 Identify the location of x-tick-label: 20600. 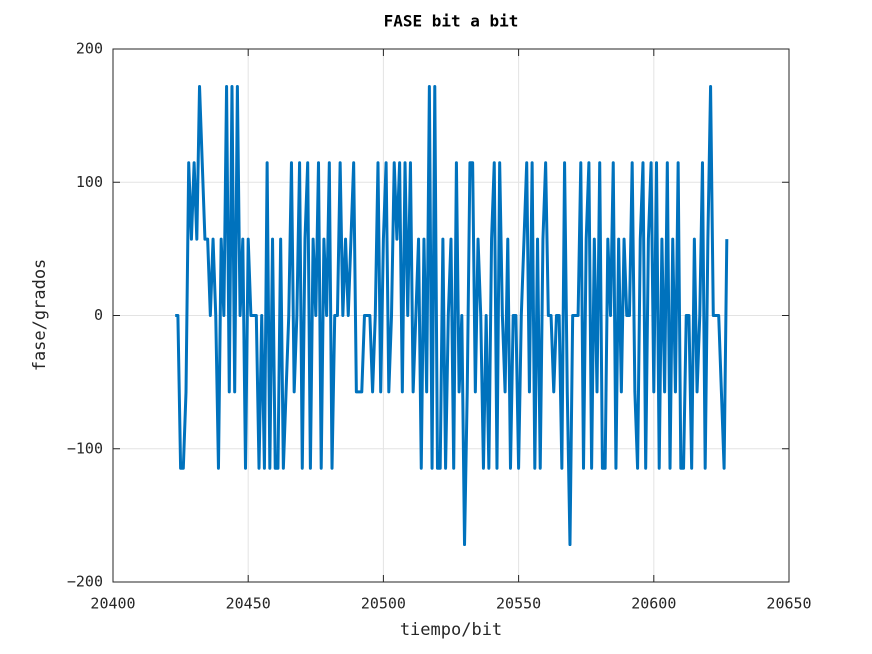
(653, 604).